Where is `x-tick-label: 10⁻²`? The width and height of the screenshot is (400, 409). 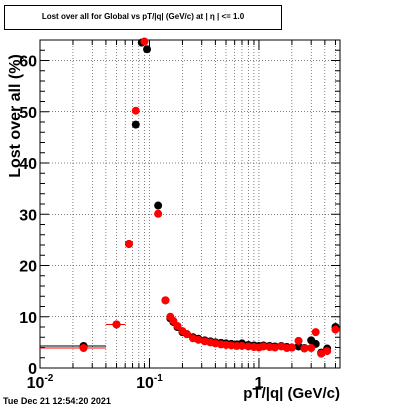 x-tick-label: 10⁻² is located at coordinates (40, 382).